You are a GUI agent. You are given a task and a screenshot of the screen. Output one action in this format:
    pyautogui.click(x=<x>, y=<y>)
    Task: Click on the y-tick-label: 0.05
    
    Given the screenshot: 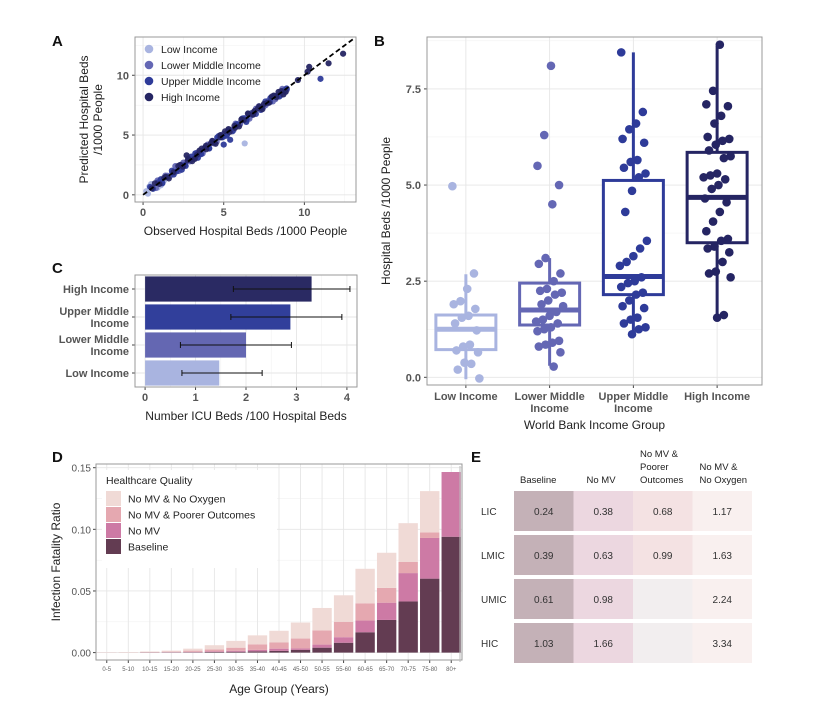 What is the action you would take?
    pyautogui.click(x=82, y=592)
    